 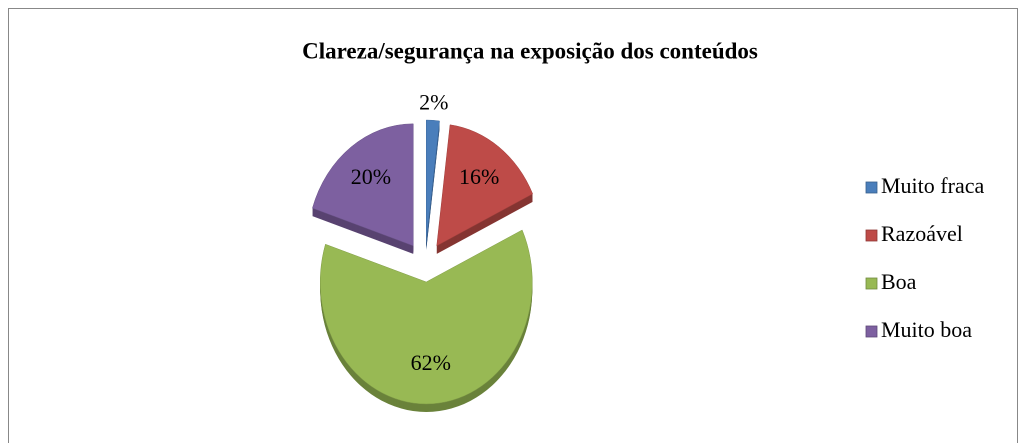 I want to click on data-label: 20%, so click(x=371, y=176).